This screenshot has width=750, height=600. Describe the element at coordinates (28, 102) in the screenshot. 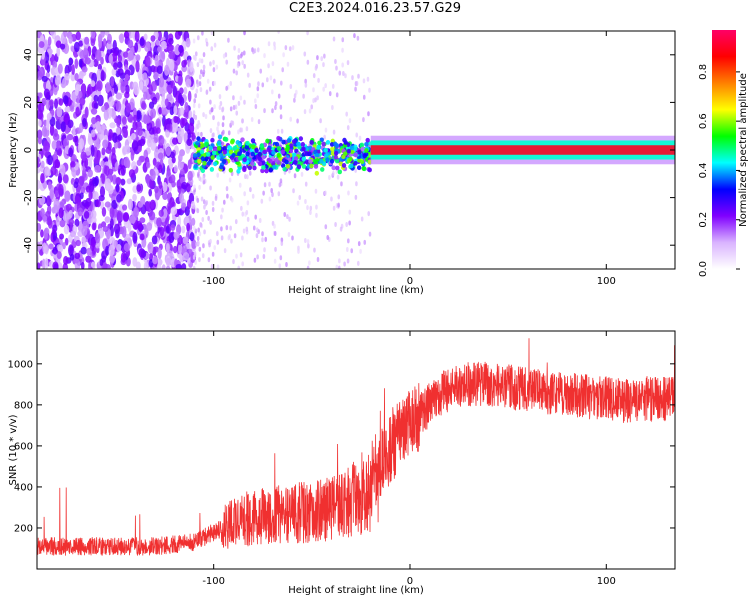

I see `heatmap-y-tick-label: 20` at that location.